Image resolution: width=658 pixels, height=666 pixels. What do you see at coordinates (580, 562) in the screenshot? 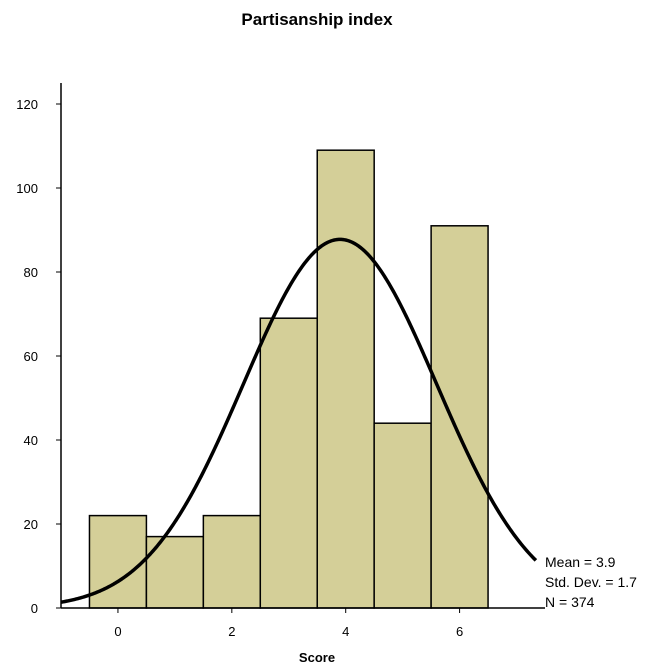
I see `stats-line: Mean = 3.9` at bounding box center [580, 562].